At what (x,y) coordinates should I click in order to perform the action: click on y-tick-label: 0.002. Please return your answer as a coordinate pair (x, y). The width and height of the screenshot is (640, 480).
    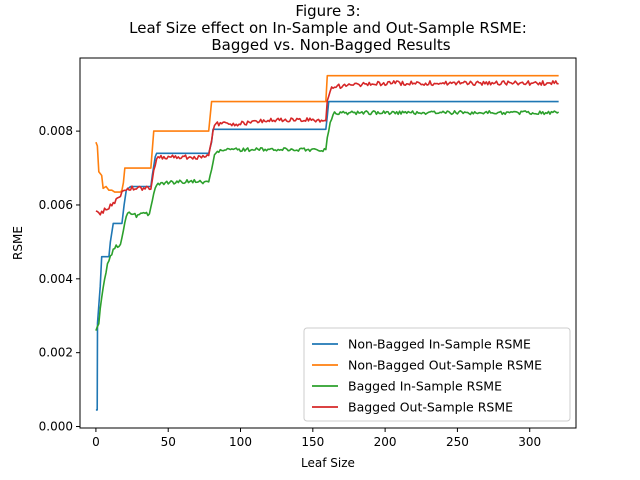
    Looking at the image, I should click on (56, 353).